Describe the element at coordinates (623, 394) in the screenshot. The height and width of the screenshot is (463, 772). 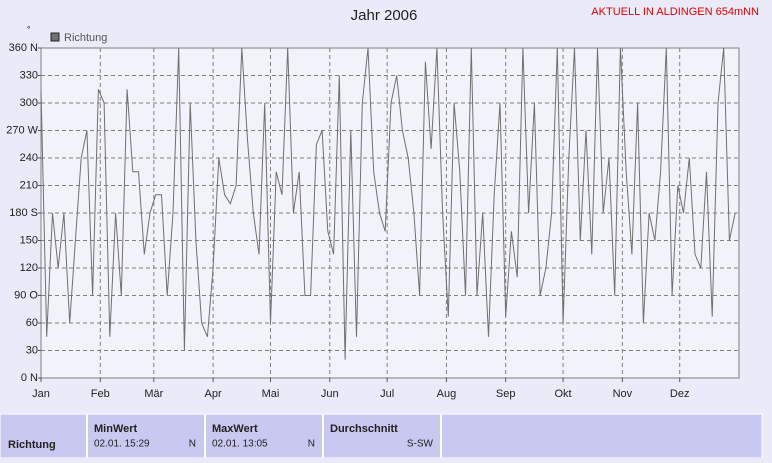
I see `x-tick-label: Nov` at that location.